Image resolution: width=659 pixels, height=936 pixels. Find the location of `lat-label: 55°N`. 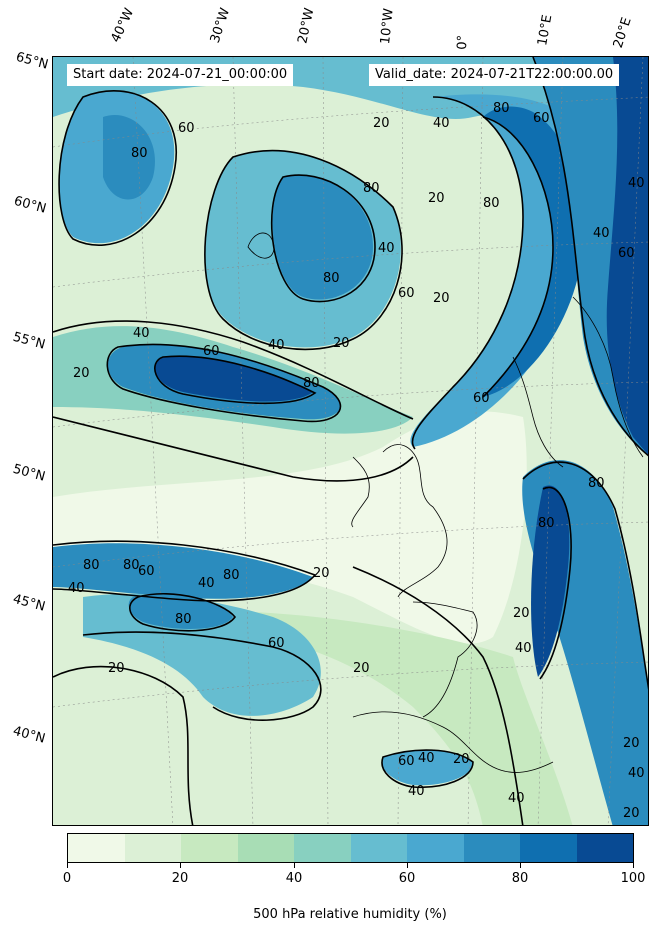

lat-label: 55°N is located at coordinates (29, 341).